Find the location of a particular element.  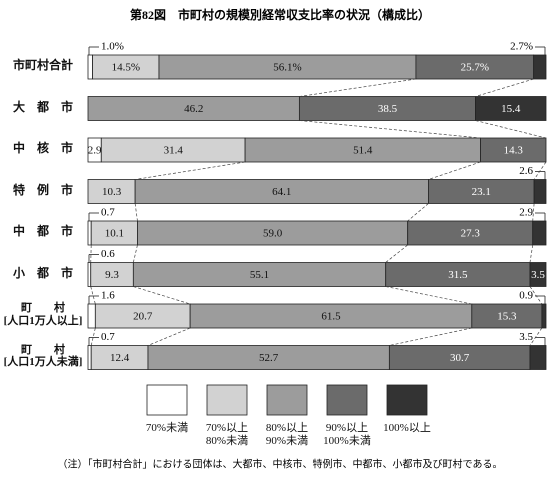

value-label: 20.7 is located at coordinates (143, 317).